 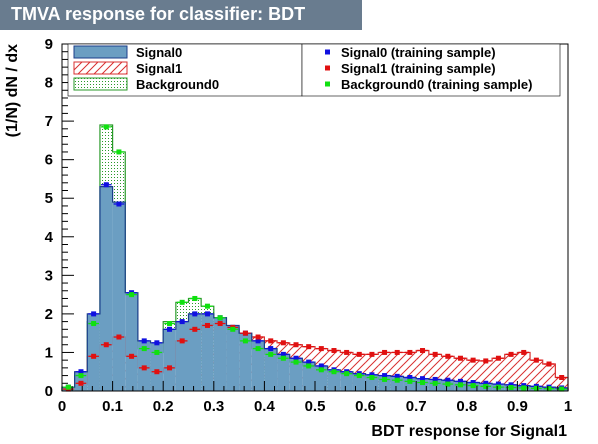 I want to click on legend-box-right, so click(x=431, y=70).